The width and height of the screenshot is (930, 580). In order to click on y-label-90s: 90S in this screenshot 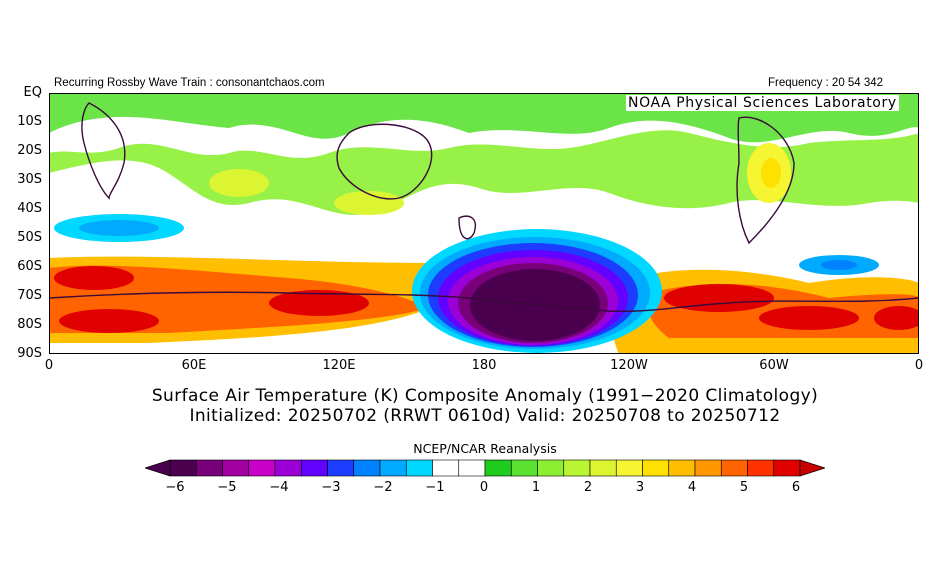, I will do `click(29, 353)`.